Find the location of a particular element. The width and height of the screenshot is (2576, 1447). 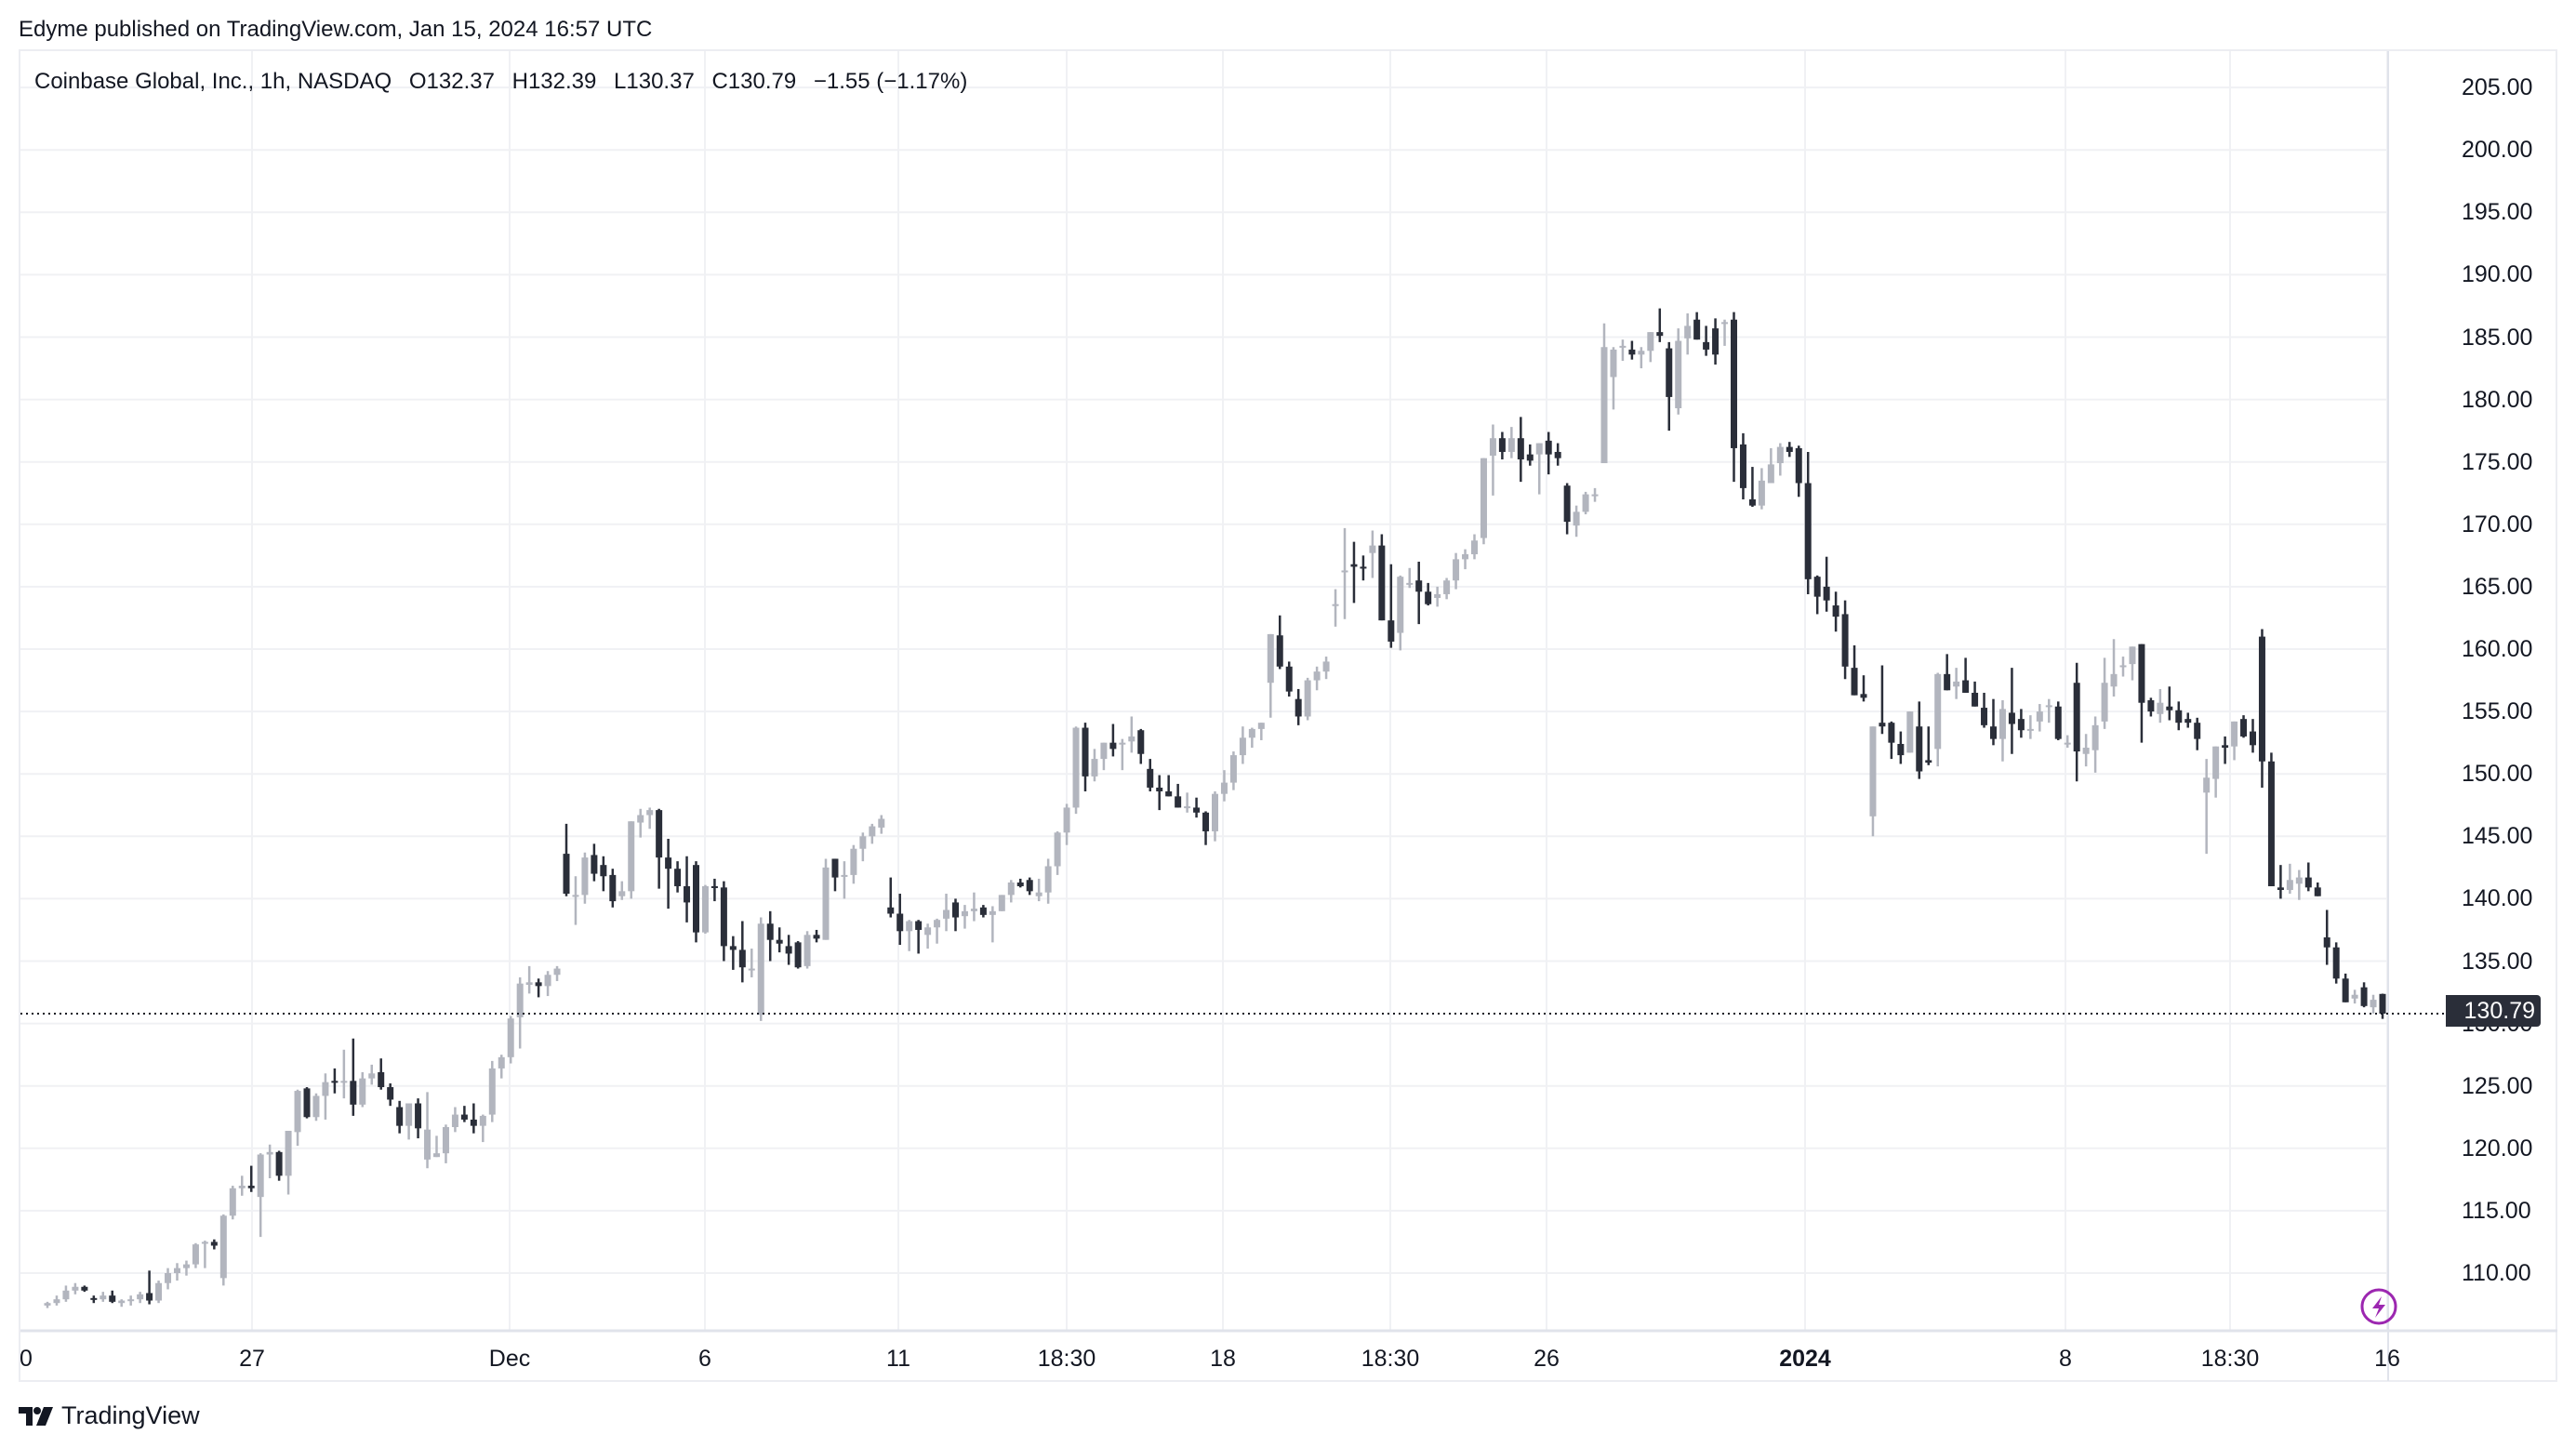

time-tick-label: 18:30 is located at coordinates (1390, 1359).